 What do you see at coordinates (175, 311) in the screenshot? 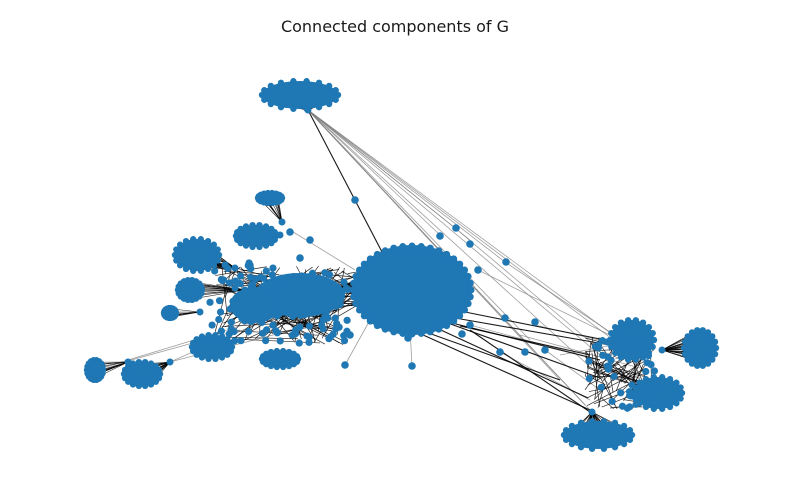
I see `left-cluster-i-leaf` at bounding box center [175, 311].